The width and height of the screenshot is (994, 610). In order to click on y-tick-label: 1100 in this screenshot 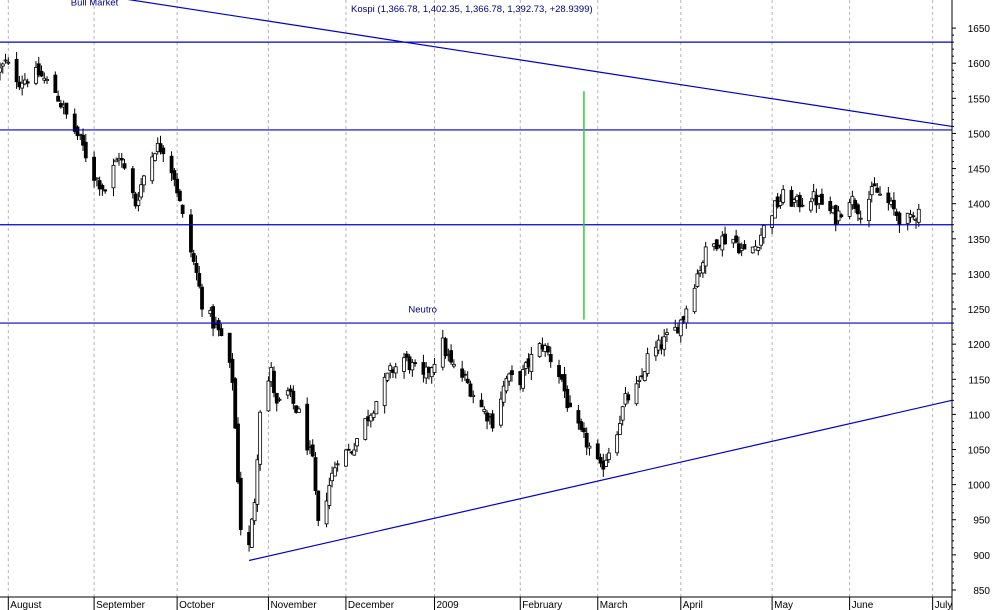, I will do `click(979, 415)`.